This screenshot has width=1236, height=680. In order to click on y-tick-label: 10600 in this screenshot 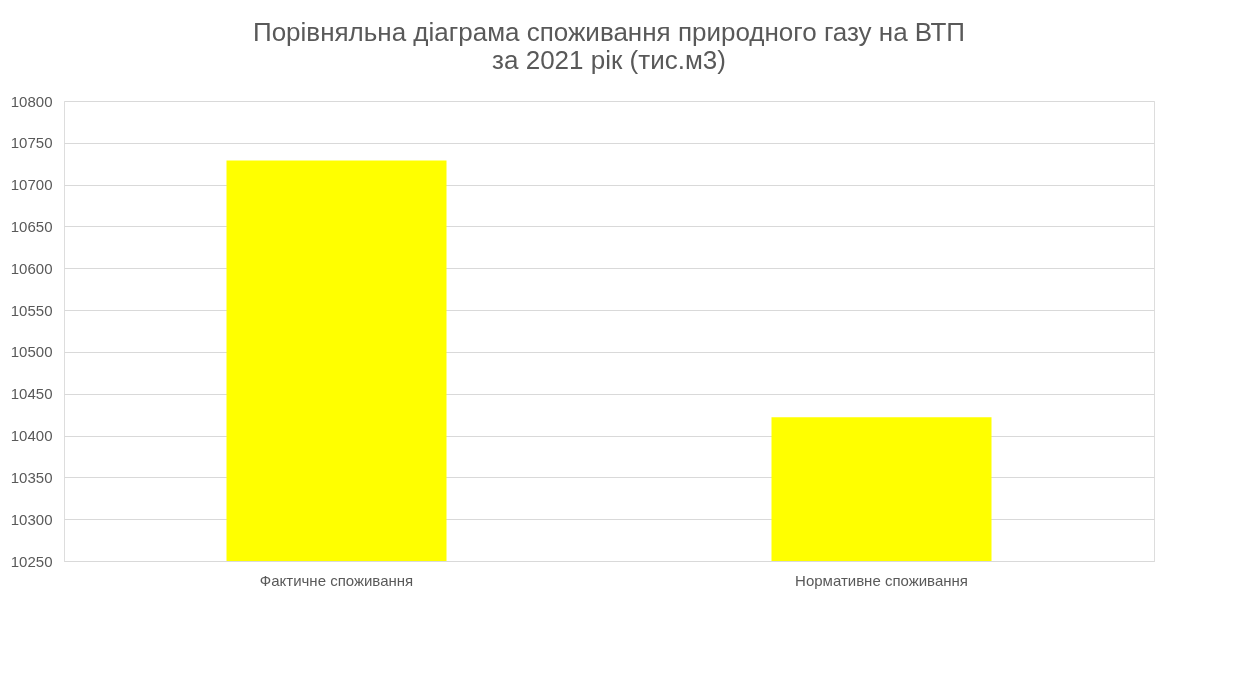, I will do `click(31, 268)`.